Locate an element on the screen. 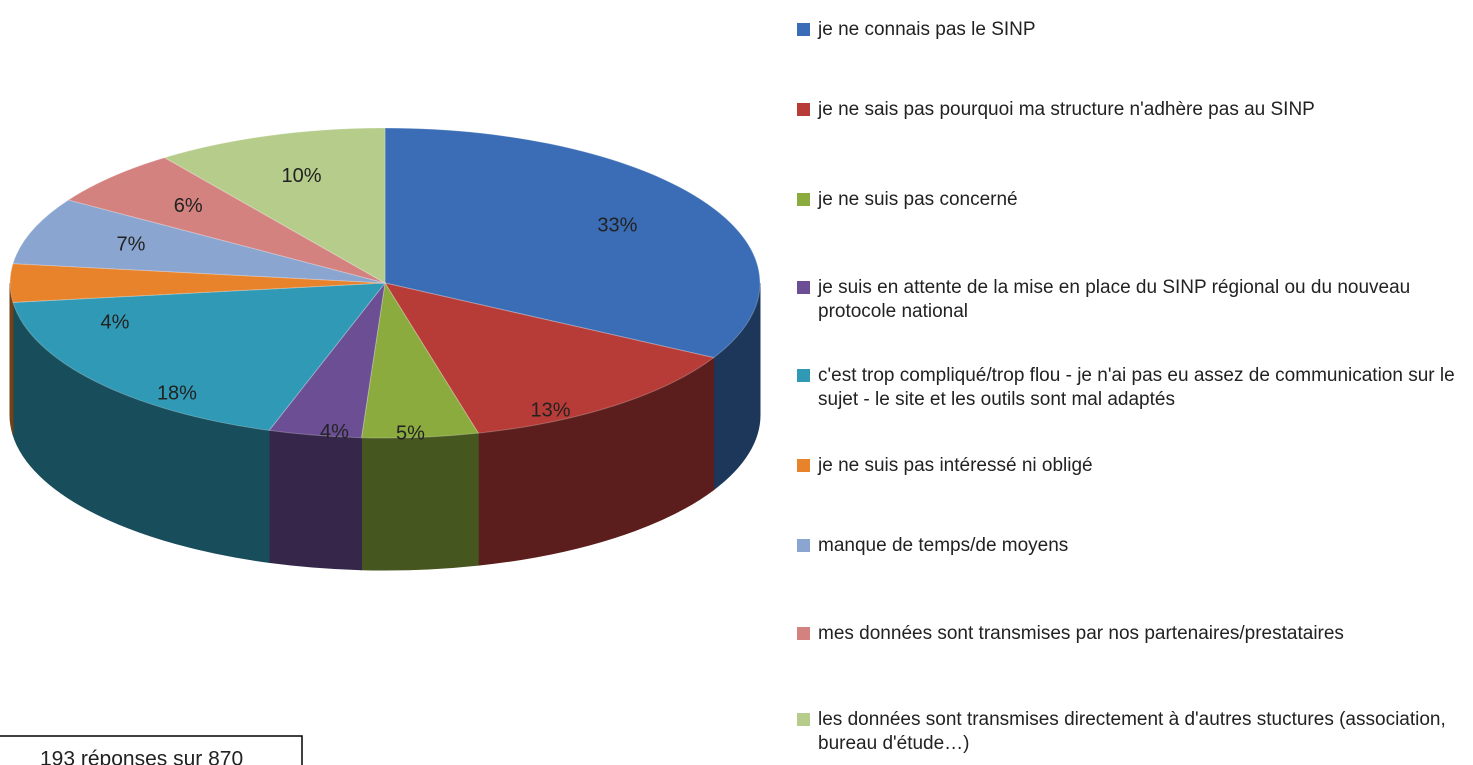 The width and height of the screenshot is (1473, 765). data-label: 18% is located at coordinates (177, 393).